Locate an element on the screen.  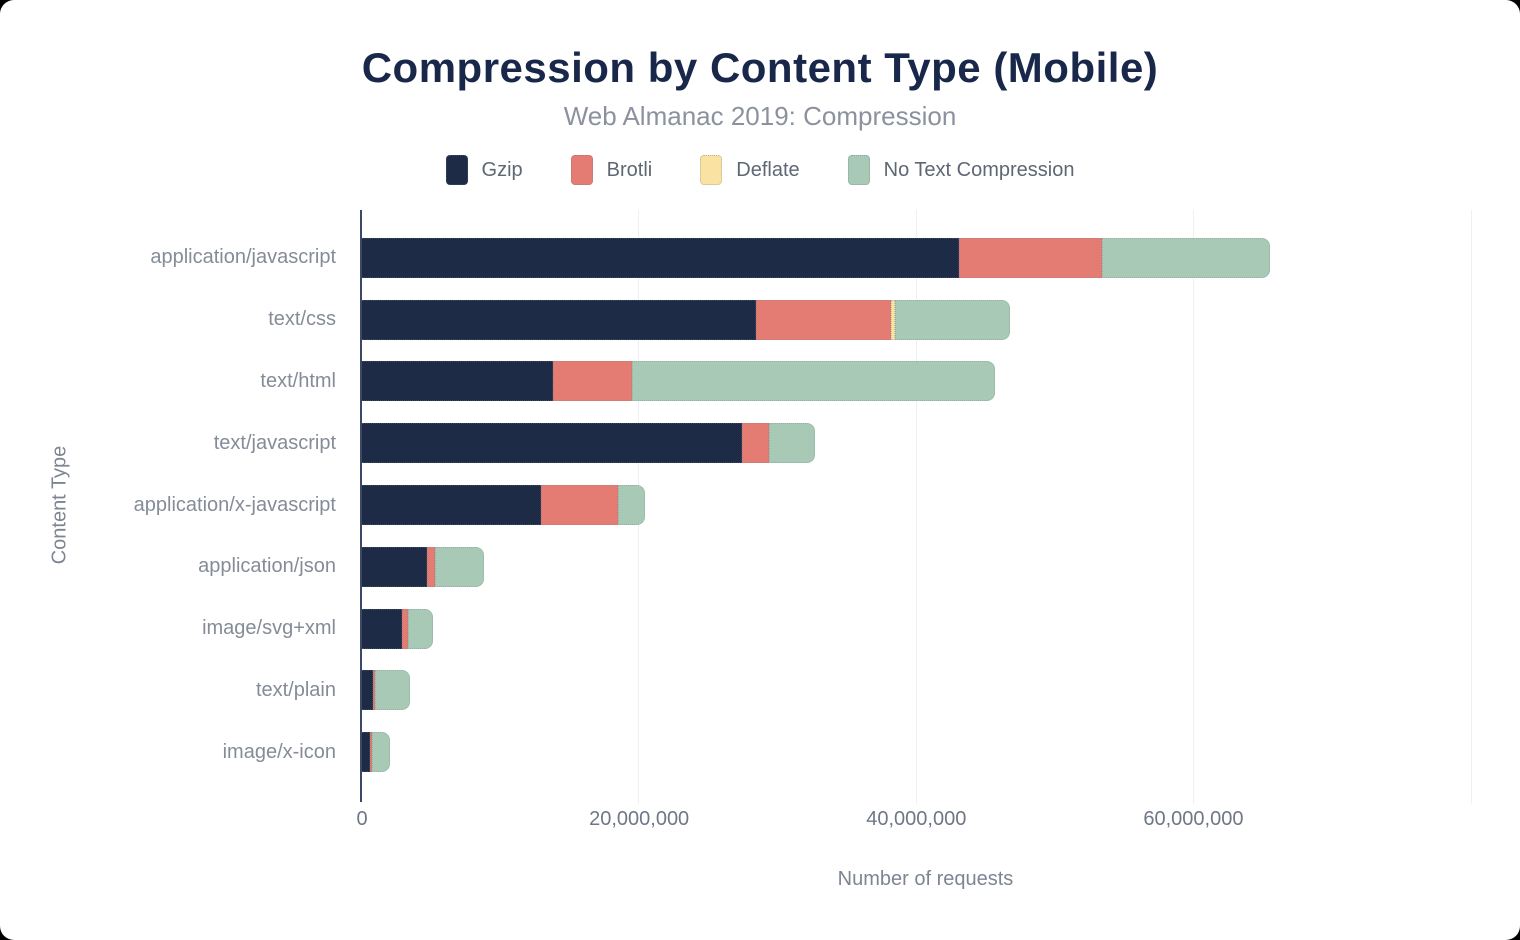
x-axis-ticks: 0 20,000,000 40,000,000 60,000,000 is located at coordinates (923, 823).